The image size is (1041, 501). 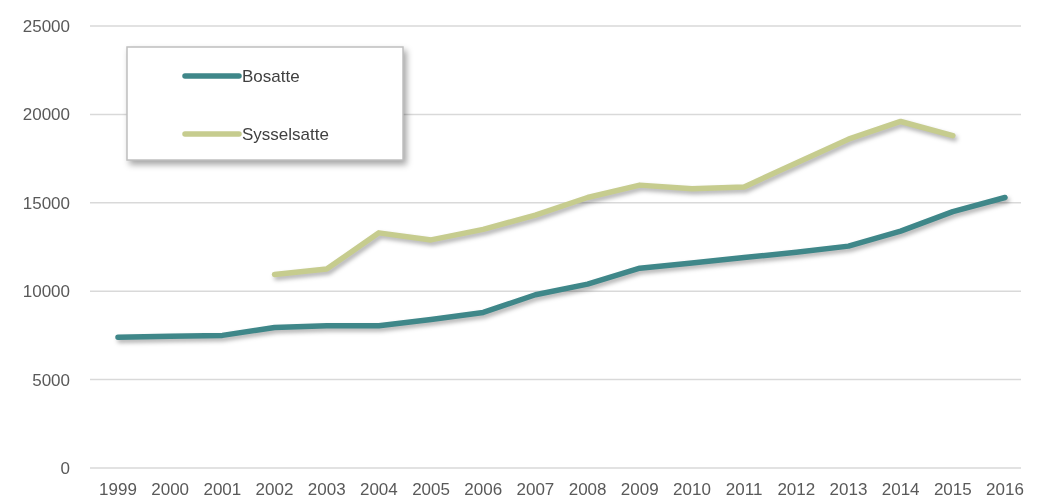 I want to click on x-tick-label: 2001, so click(x=222, y=489).